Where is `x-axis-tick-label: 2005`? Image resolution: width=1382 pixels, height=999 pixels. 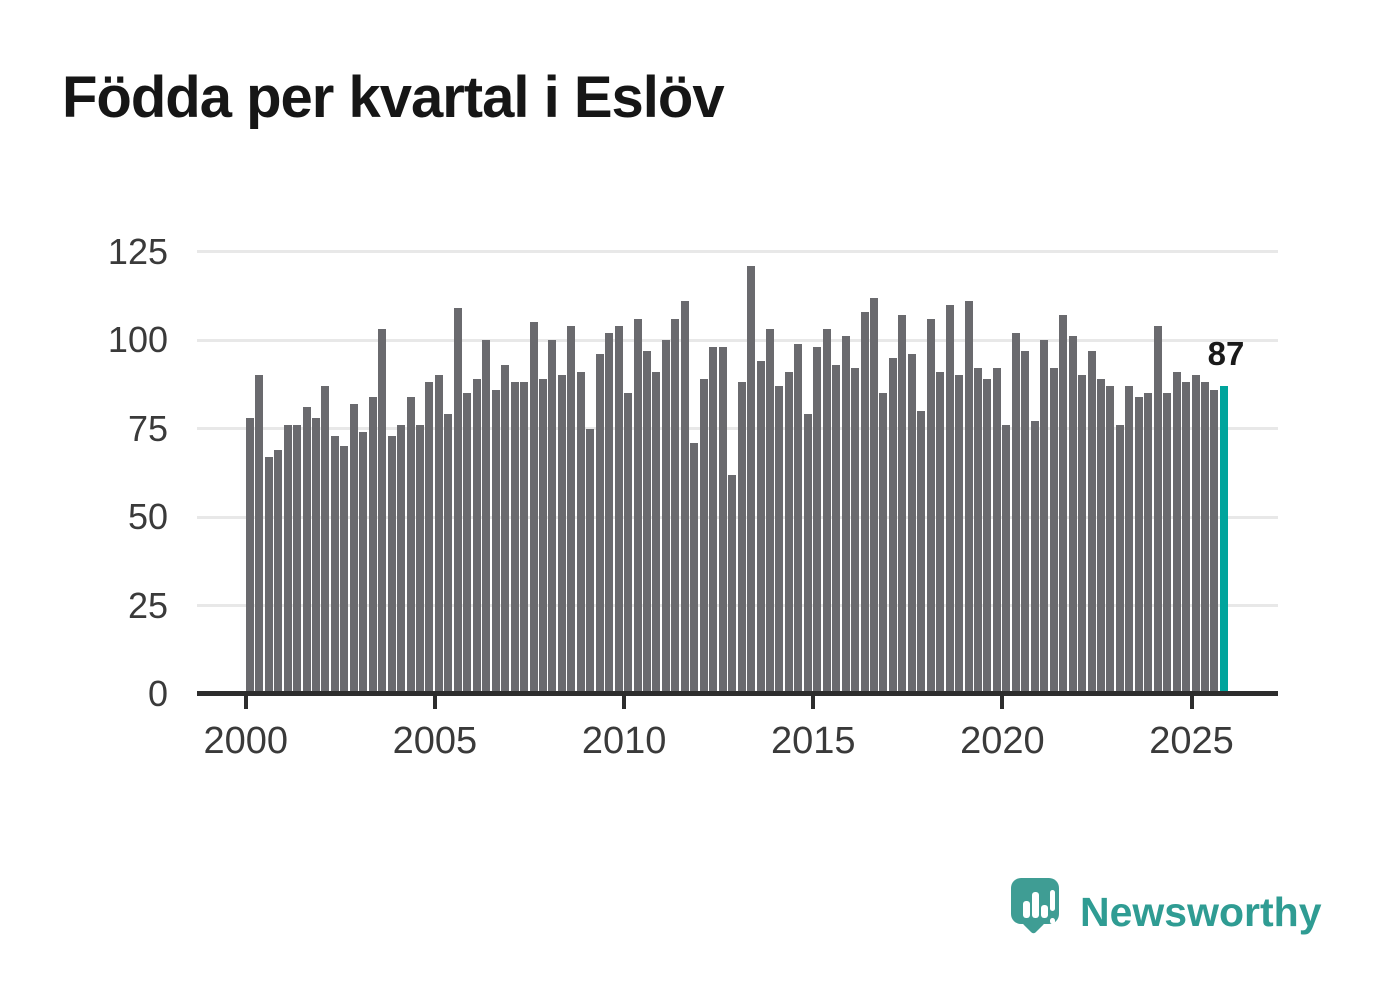
x-axis-tick-label: 2005 is located at coordinates (435, 741).